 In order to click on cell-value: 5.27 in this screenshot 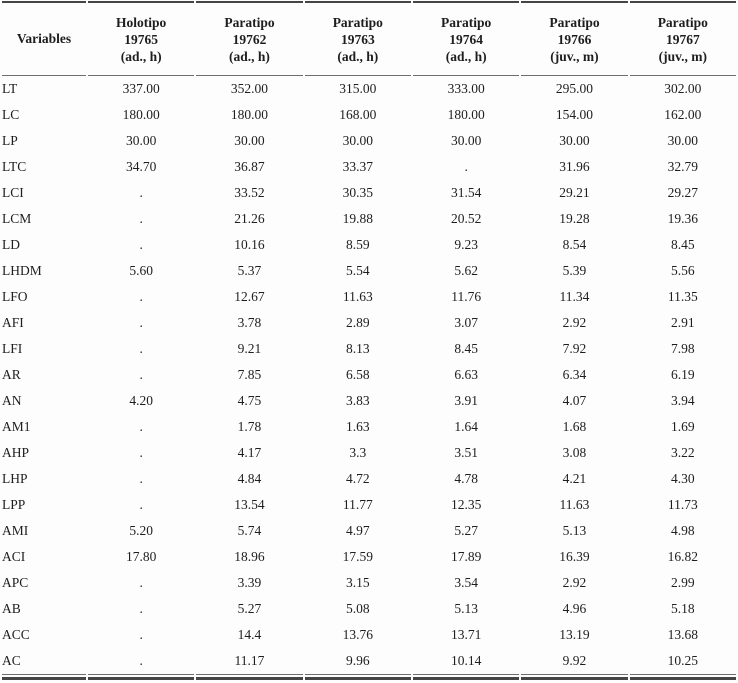, I will do `click(466, 530)`.